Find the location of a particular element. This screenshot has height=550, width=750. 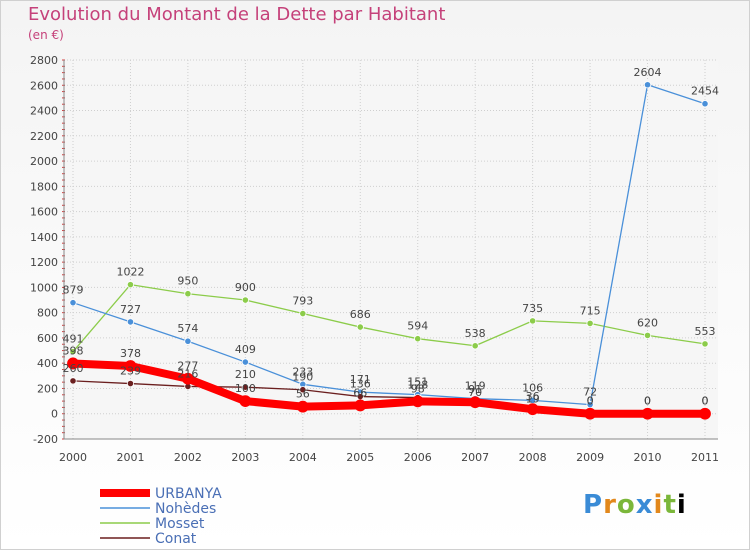

data-label-mosset: 1022 is located at coordinates (130, 272).